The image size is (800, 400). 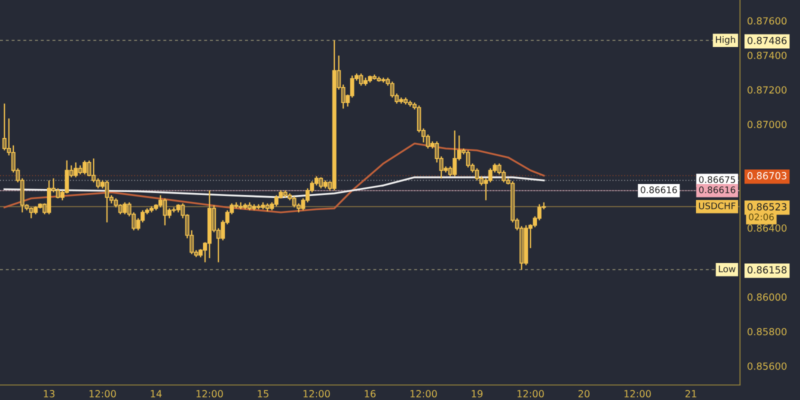 What do you see at coordinates (717, 206) in the screenshot?
I see `ref-line-label: USDCHF` at bounding box center [717, 206].